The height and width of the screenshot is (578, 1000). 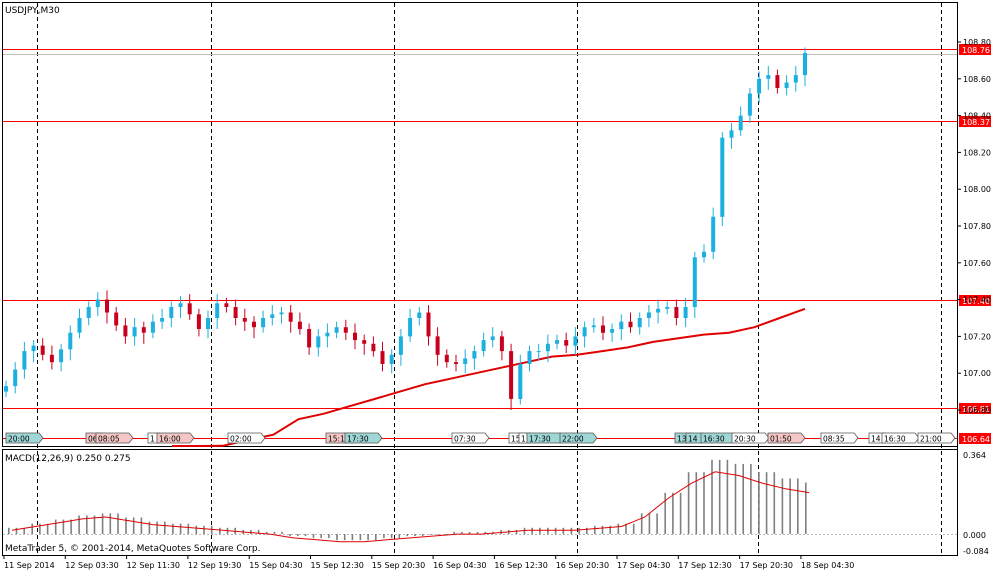 I want to click on event-tag-label: 17:30, so click(x=358, y=439).